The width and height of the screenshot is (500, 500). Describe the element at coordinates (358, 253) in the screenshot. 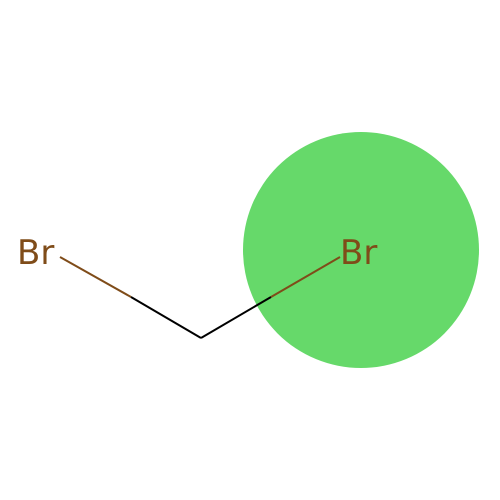

I see `atom-label-br-right: Br` at that location.